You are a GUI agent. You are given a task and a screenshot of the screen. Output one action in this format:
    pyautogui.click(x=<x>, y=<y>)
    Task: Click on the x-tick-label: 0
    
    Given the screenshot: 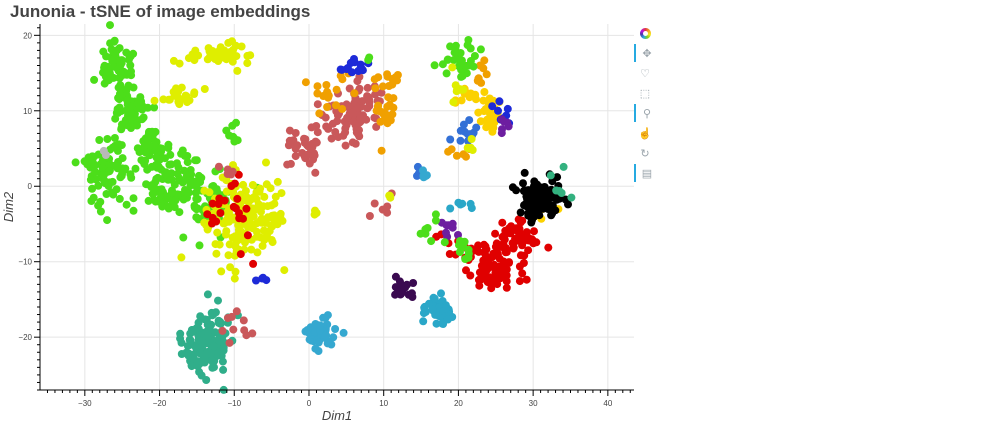 What is the action you would take?
    pyautogui.click(x=309, y=403)
    